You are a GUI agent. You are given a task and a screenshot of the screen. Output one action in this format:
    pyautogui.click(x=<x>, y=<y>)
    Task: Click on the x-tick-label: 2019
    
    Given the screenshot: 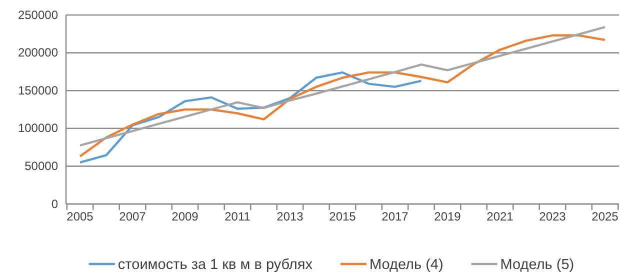 What is the action you would take?
    pyautogui.click(x=448, y=217)
    